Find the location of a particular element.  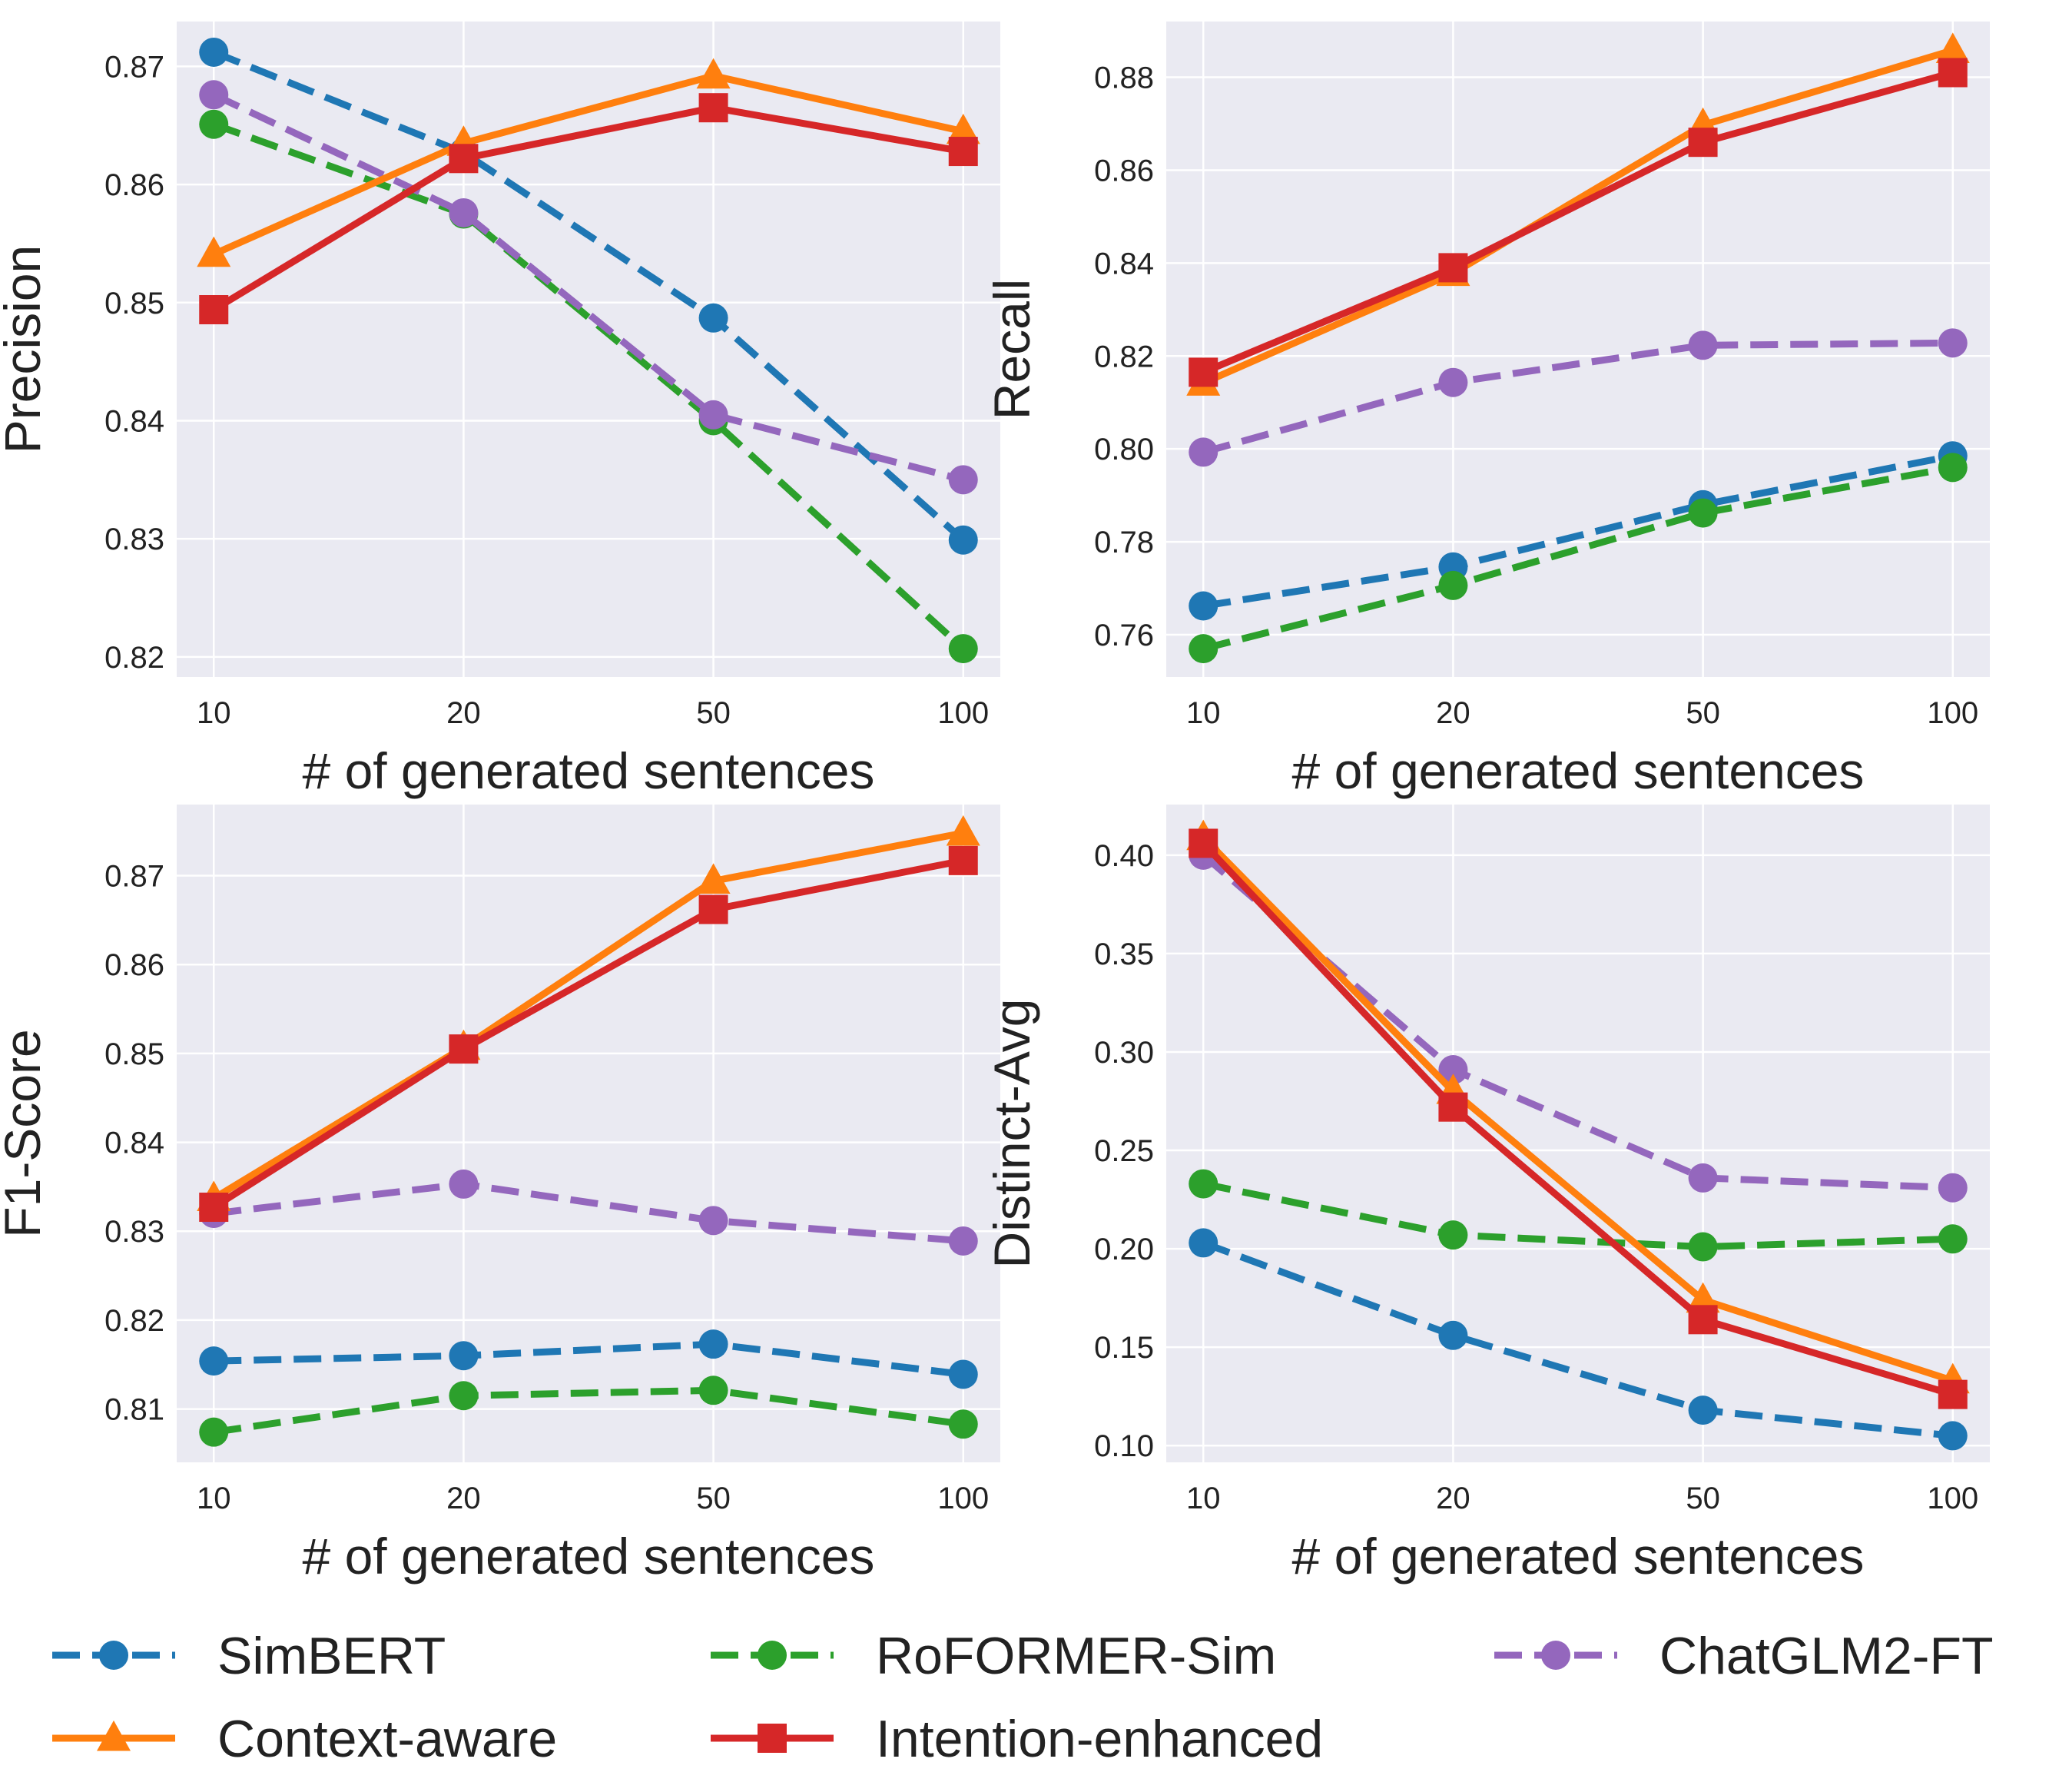

legend-item-roformer-sim: RoFORMER-Sim is located at coordinates (993, 1656).